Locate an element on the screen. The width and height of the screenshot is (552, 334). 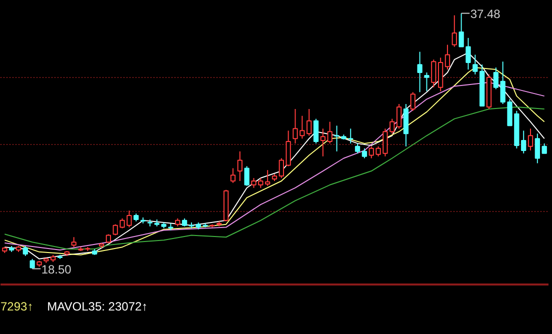
annotation: 37.48 is located at coordinates (485, 13).